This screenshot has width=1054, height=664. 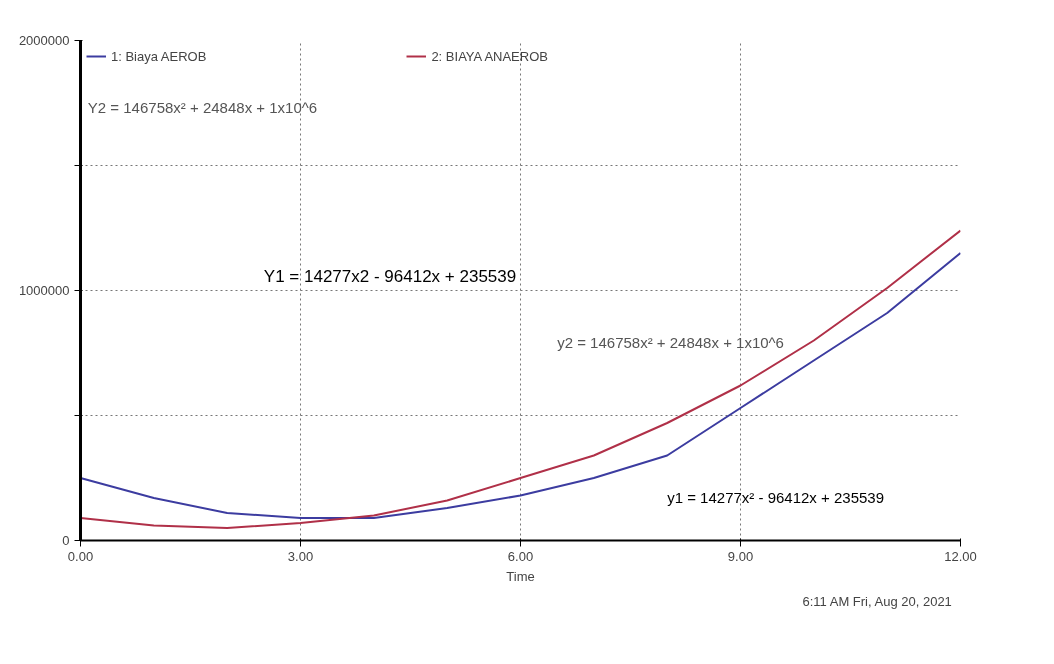 What do you see at coordinates (520, 556) in the screenshot?
I see `x-tick-label: 6.00` at bounding box center [520, 556].